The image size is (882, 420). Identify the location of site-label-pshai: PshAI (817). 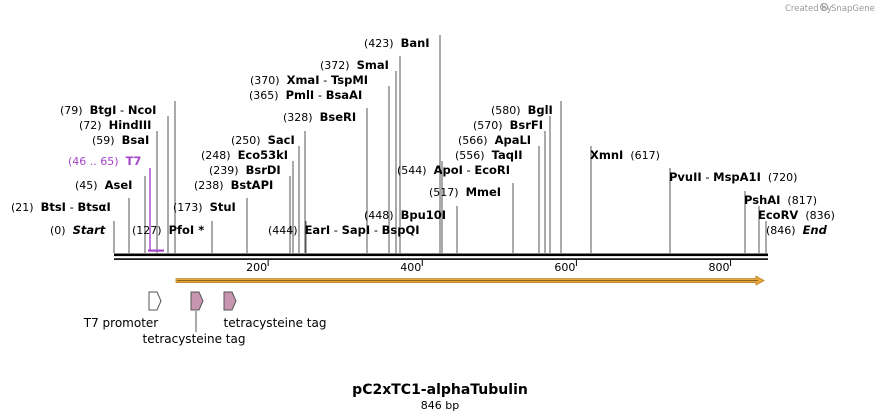
(780, 200).